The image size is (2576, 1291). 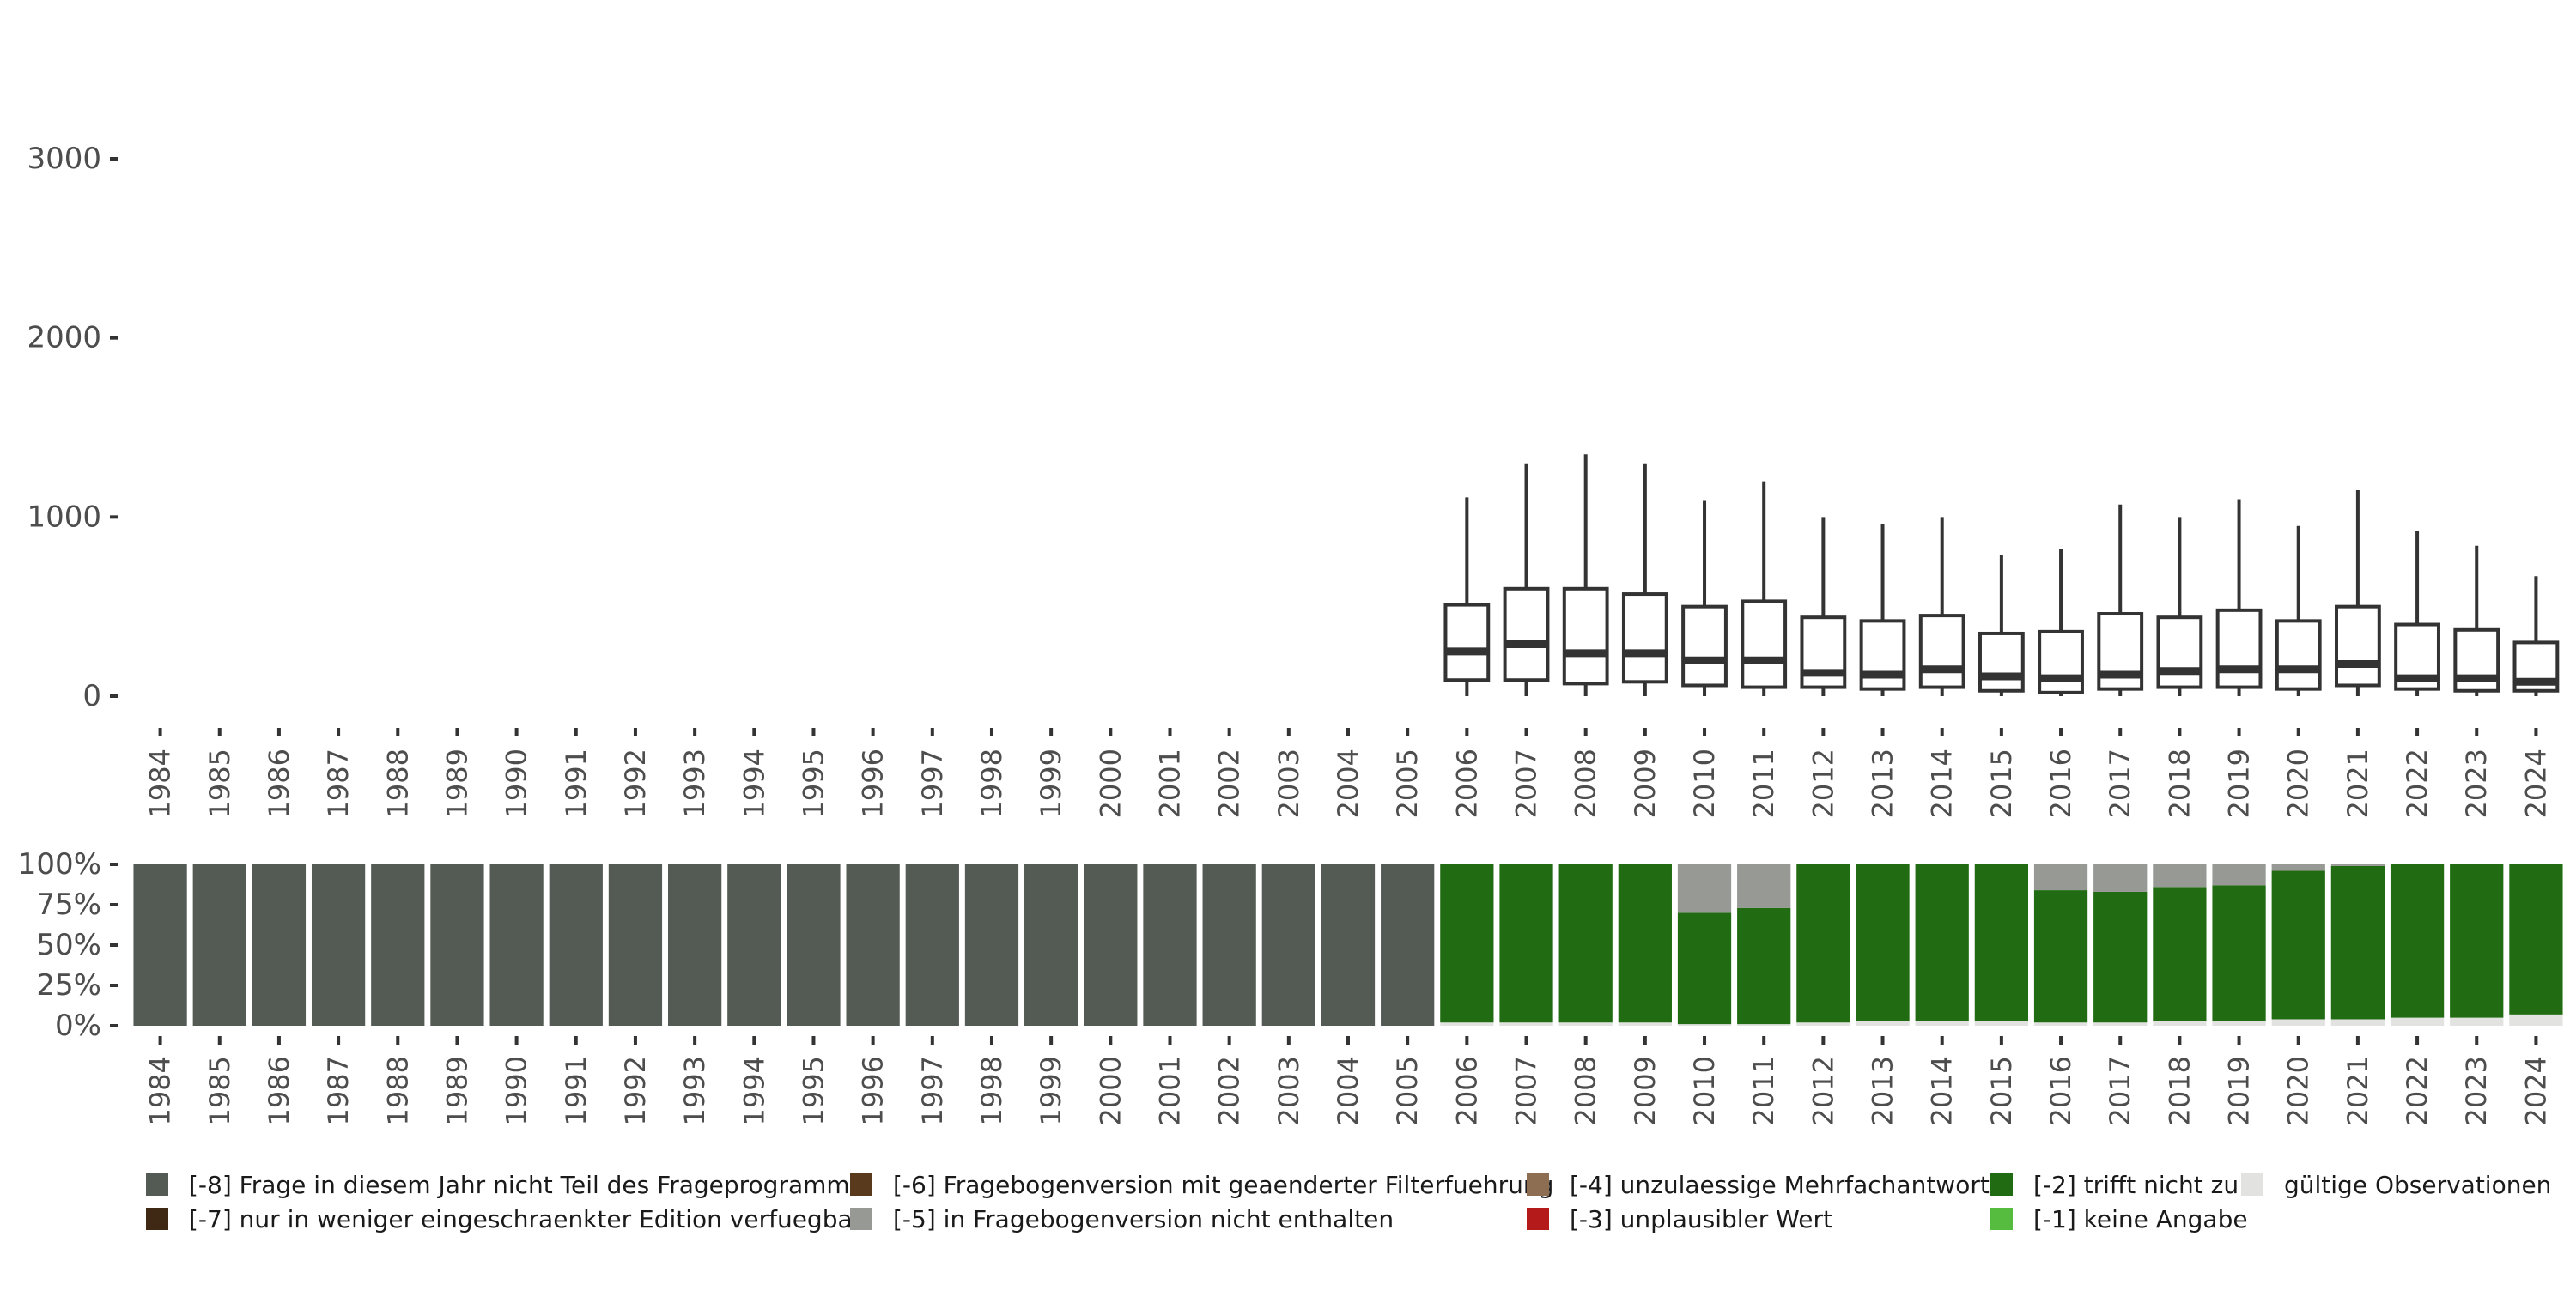 What do you see at coordinates (398, 784) in the screenshot?
I see `x-tick-label: 1988` at bounding box center [398, 784].